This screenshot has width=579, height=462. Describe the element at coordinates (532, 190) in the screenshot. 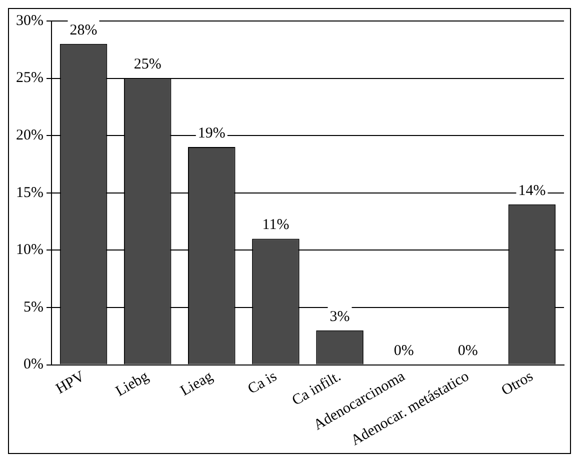

I see `data-label: 14%` at that location.